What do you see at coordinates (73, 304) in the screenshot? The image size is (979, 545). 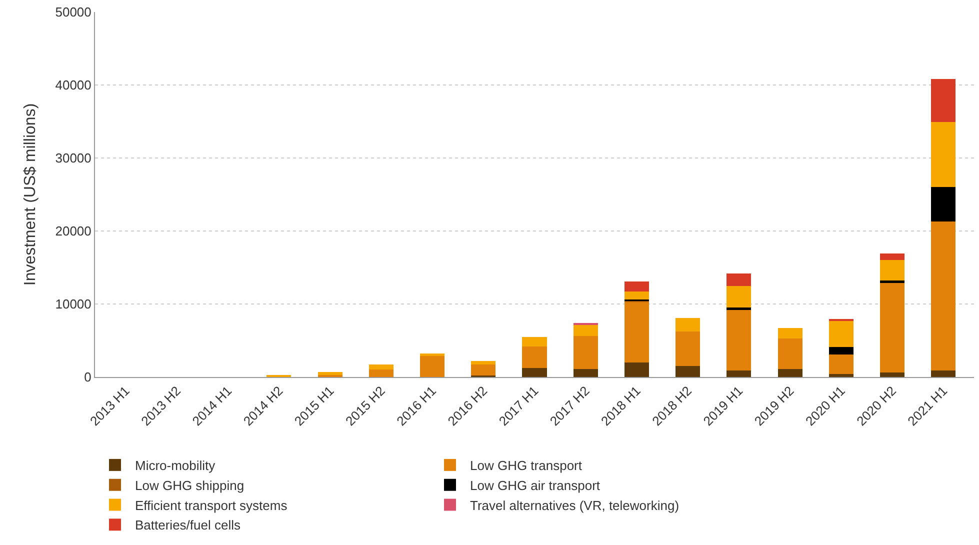 I see `y-tick-label: 10000` at bounding box center [73, 304].